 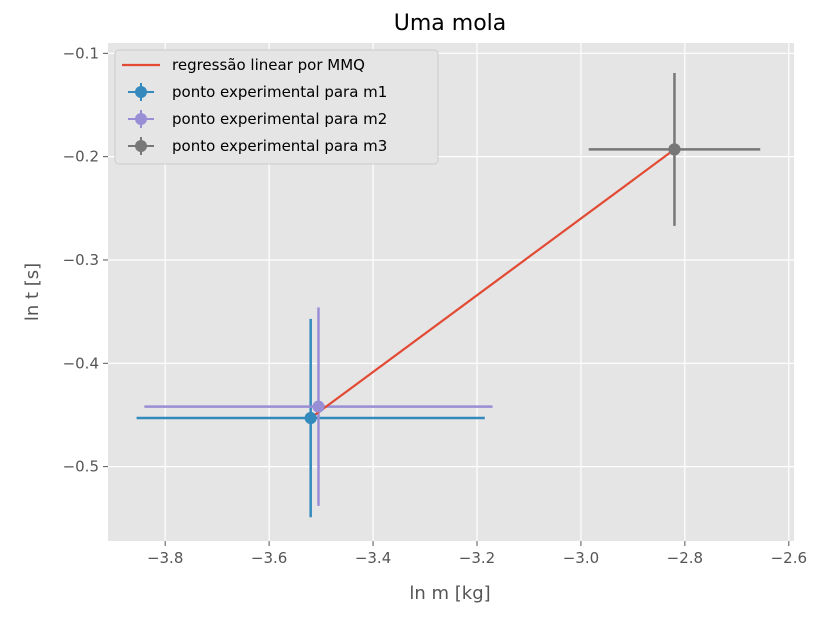 I want to click on legend-item-m3: ponto experimental para m3, so click(x=257, y=146).